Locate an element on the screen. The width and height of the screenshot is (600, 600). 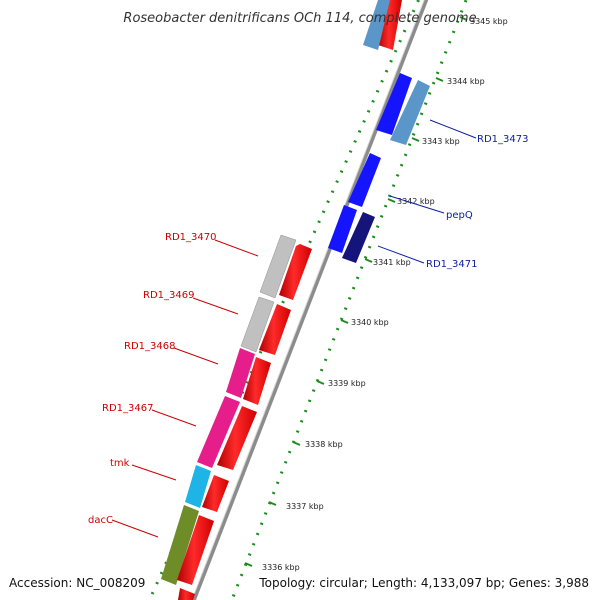
gene-dacc is located at coordinates (180, 545).